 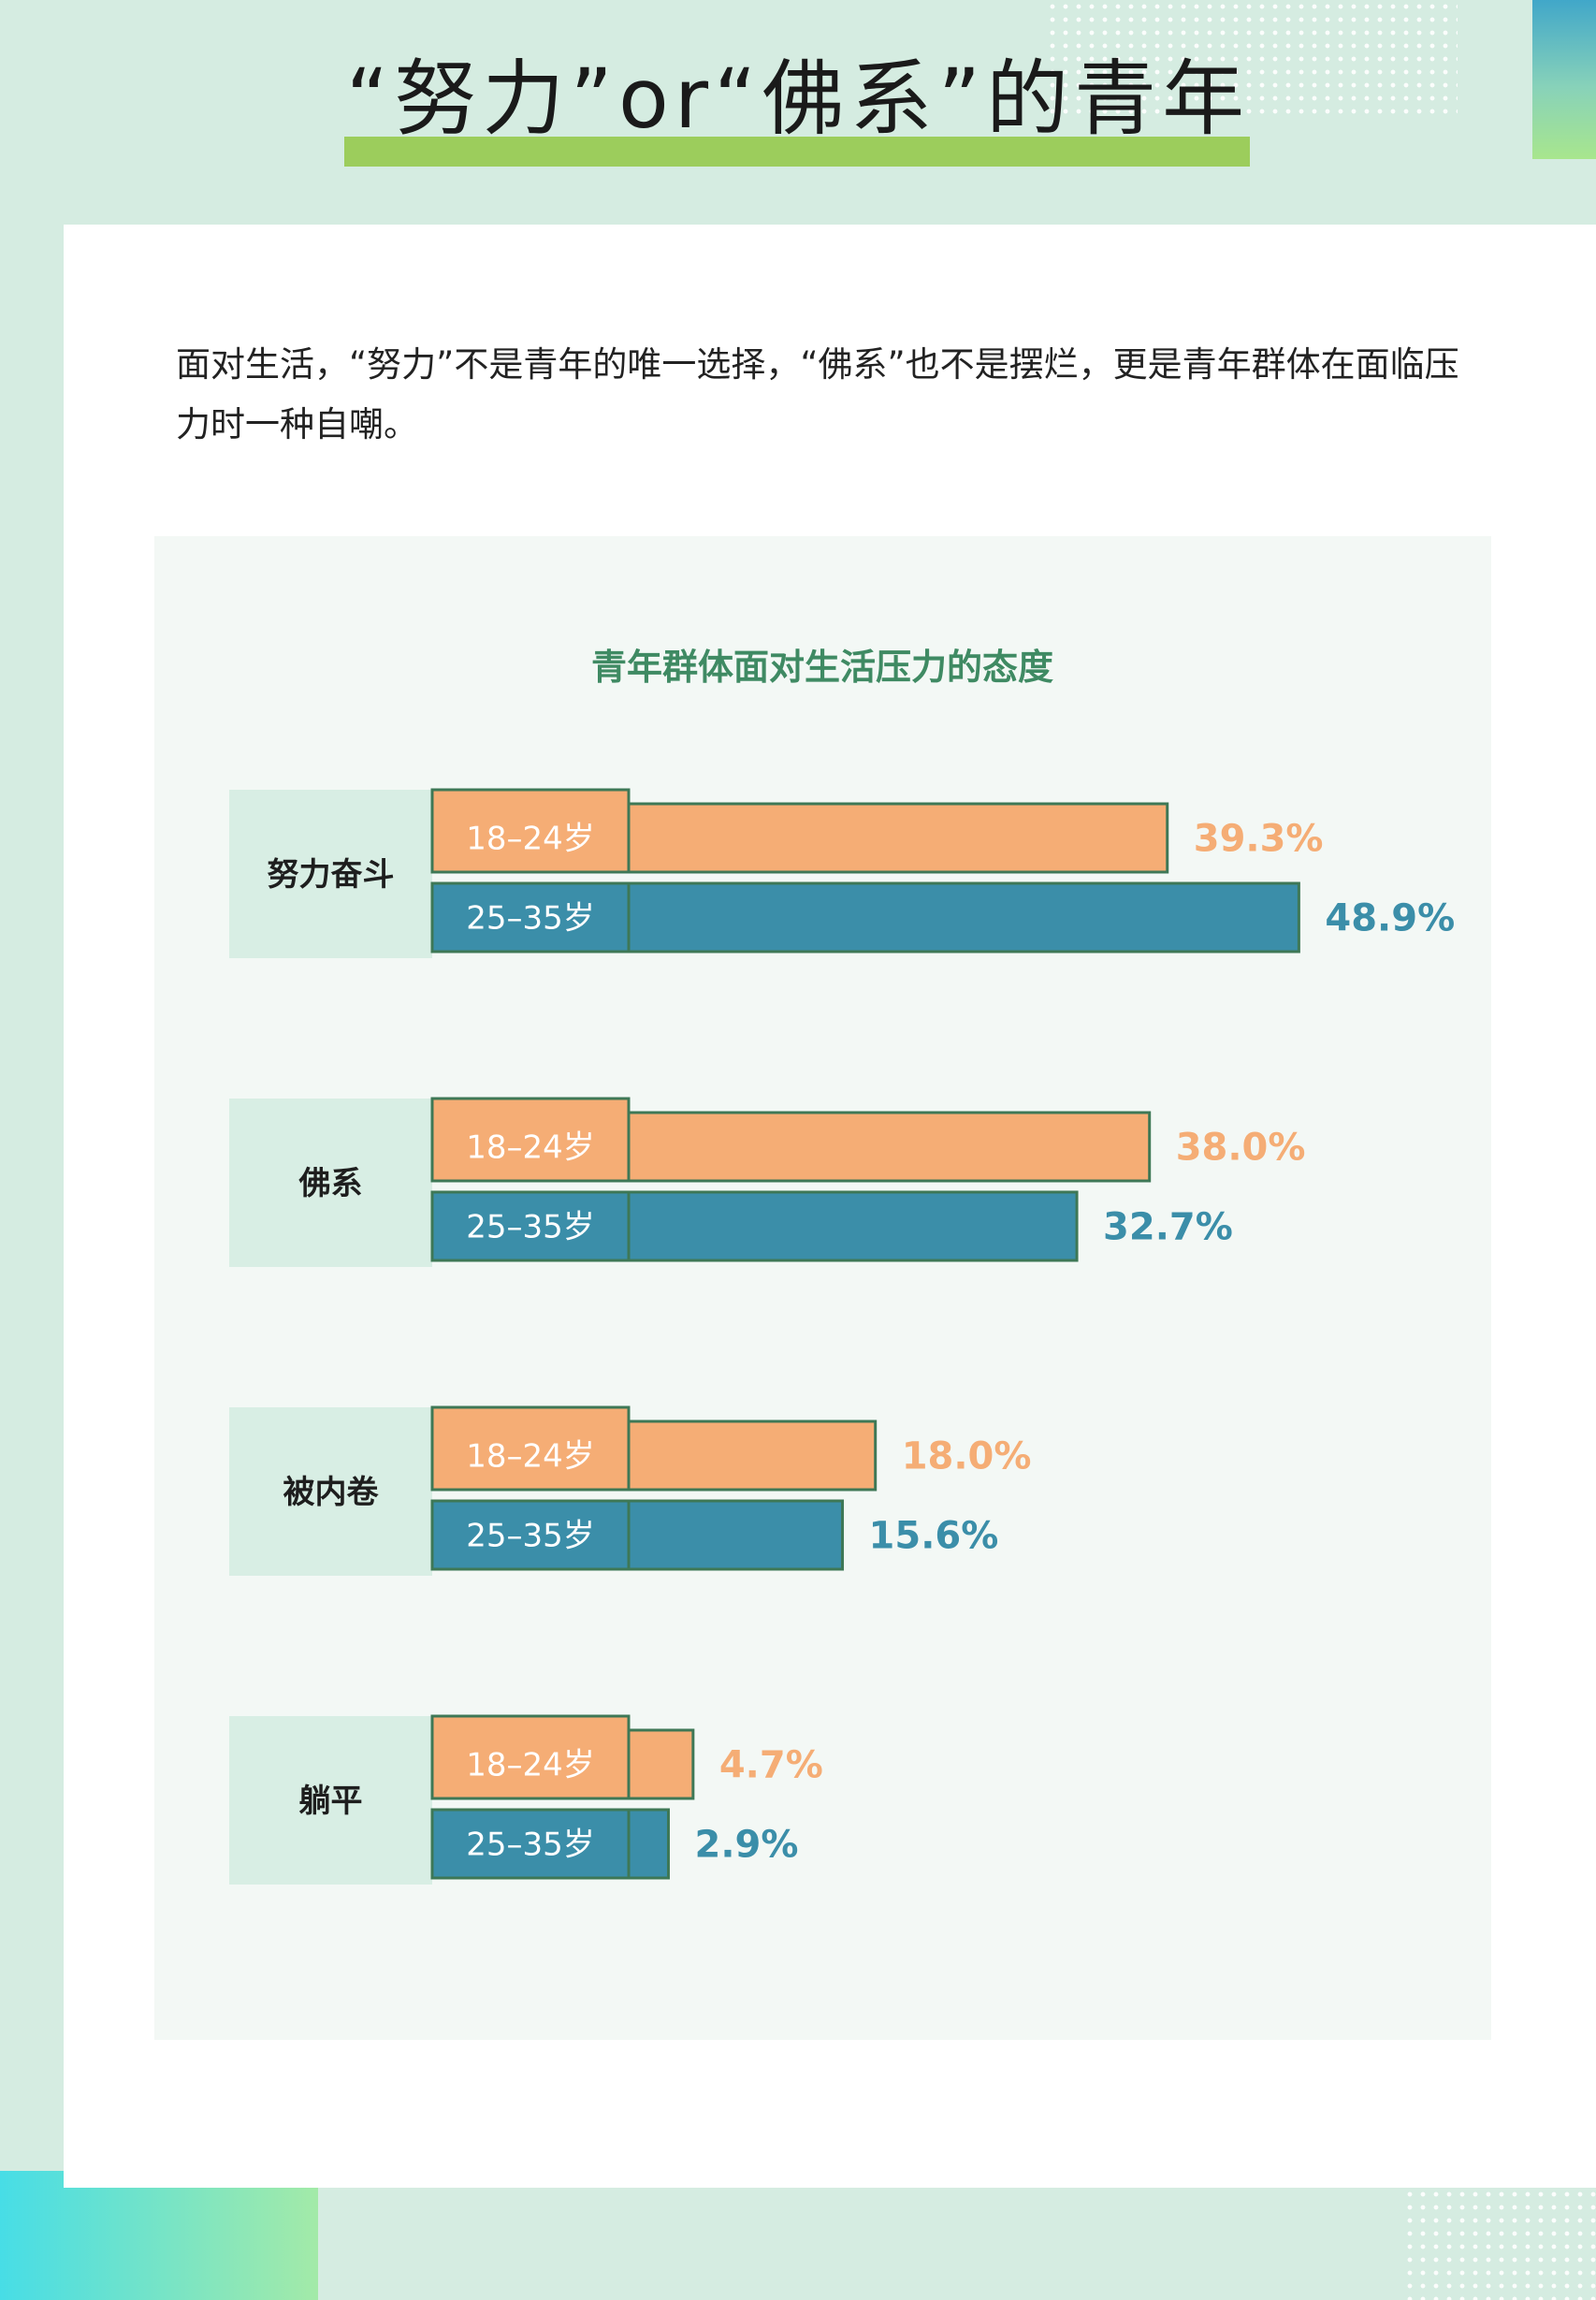 What do you see at coordinates (967, 1456) in the screenshot?
I see `data-label: 18.0%` at bounding box center [967, 1456].